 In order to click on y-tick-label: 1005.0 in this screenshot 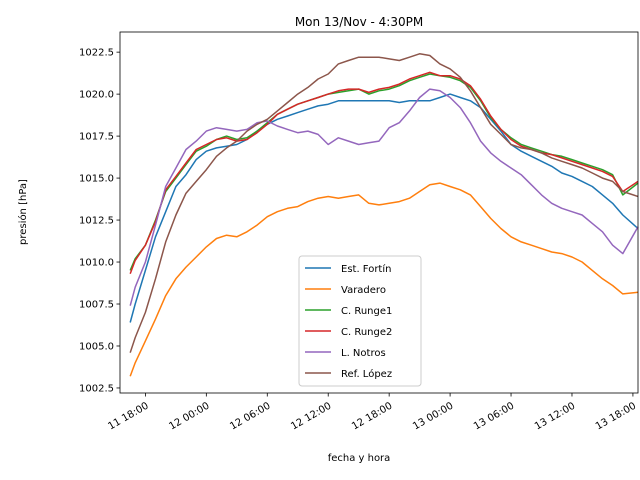, I will do `click(96, 346)`.